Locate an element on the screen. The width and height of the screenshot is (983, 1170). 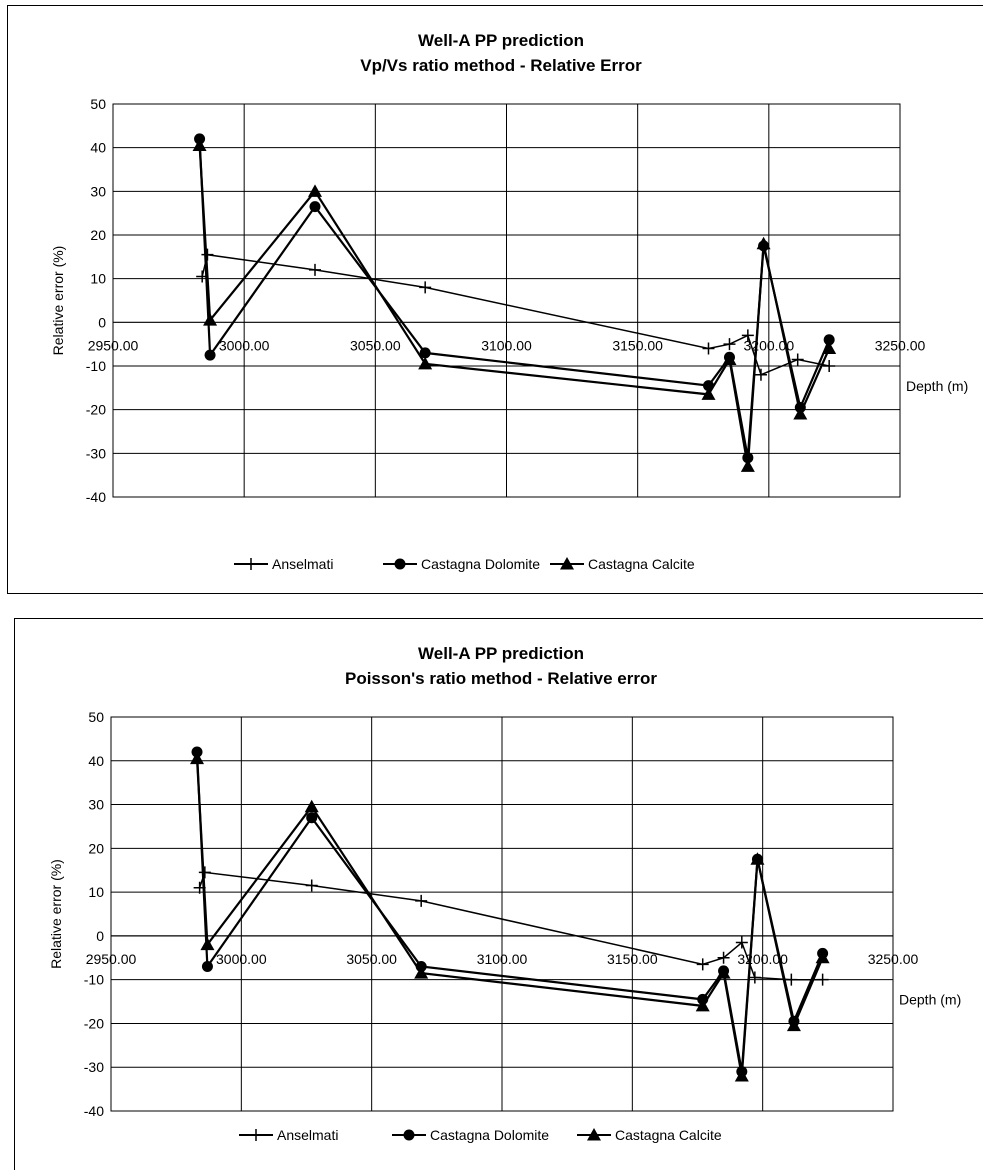
series-line-plus is located at coordinates (515, 314).